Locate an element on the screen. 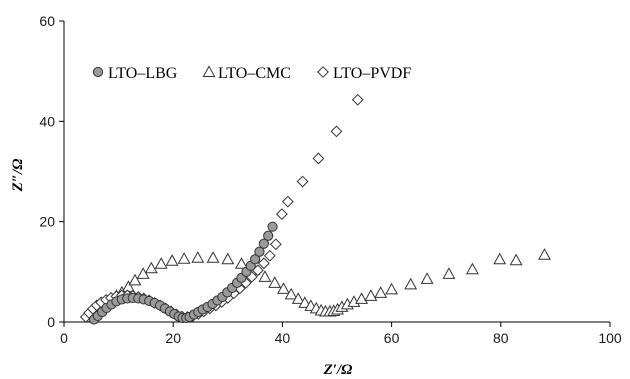 The height and width of the screenshot is (379, 630). x-tick-label: 40 is located at coordinates (283, 338).